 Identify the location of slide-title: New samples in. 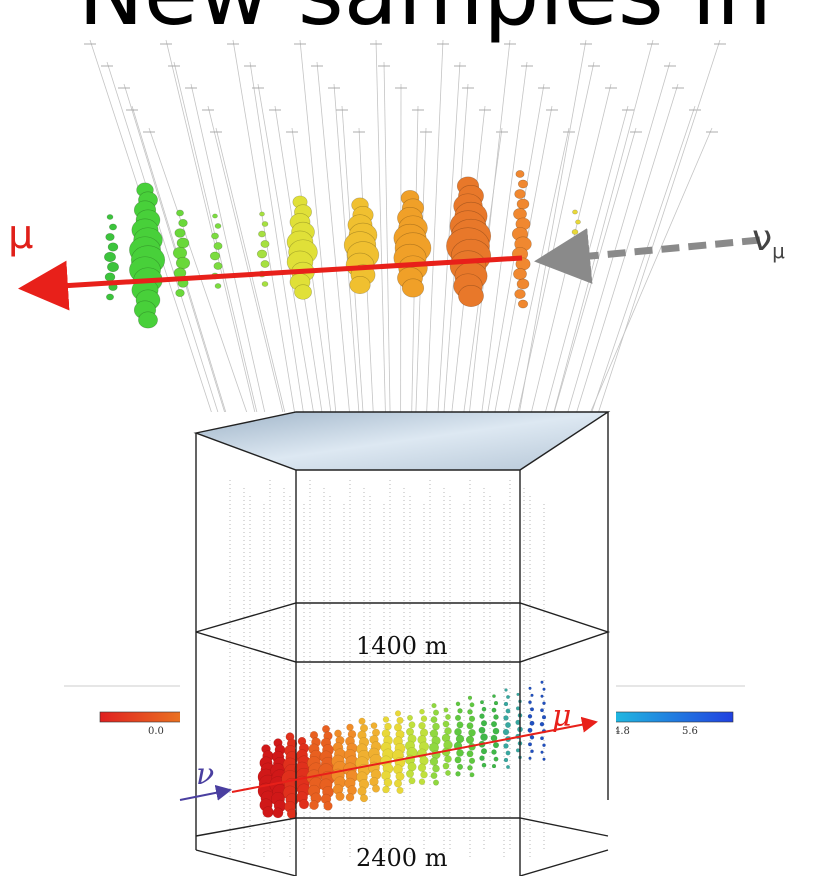
(425, 22).